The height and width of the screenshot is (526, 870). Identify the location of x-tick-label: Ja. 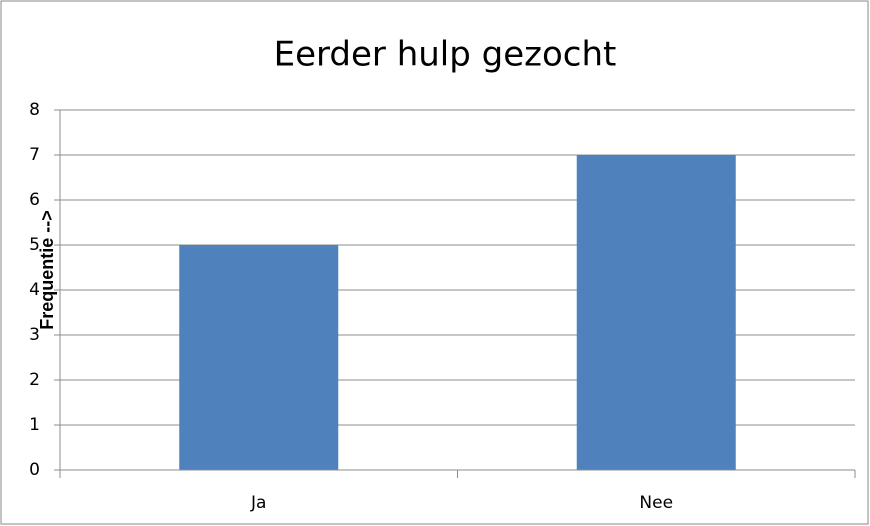
(258, 503).